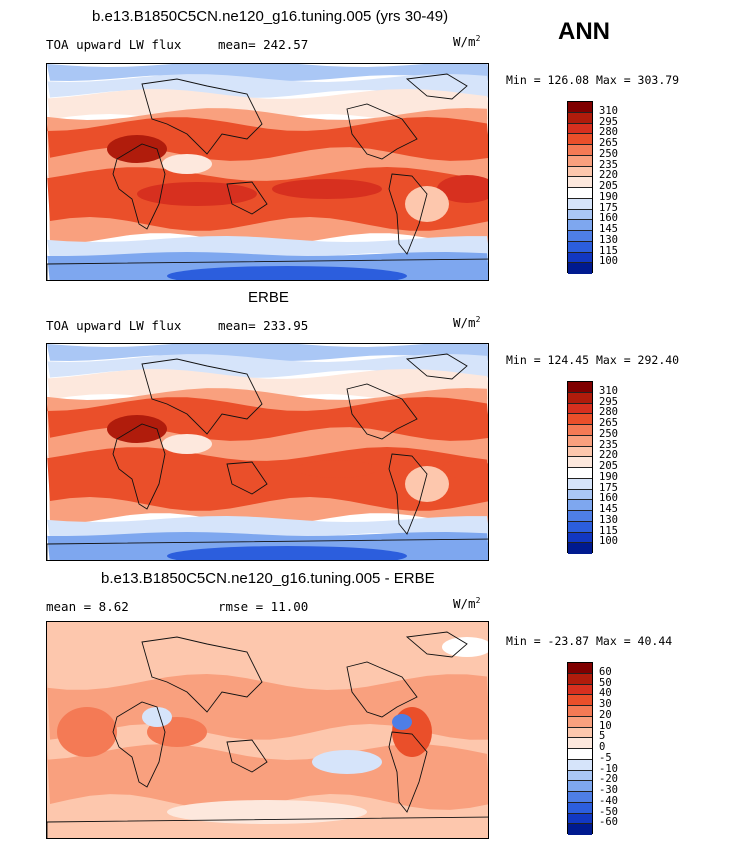  I want to click on colorbar-label: 0, so click(602, 747).